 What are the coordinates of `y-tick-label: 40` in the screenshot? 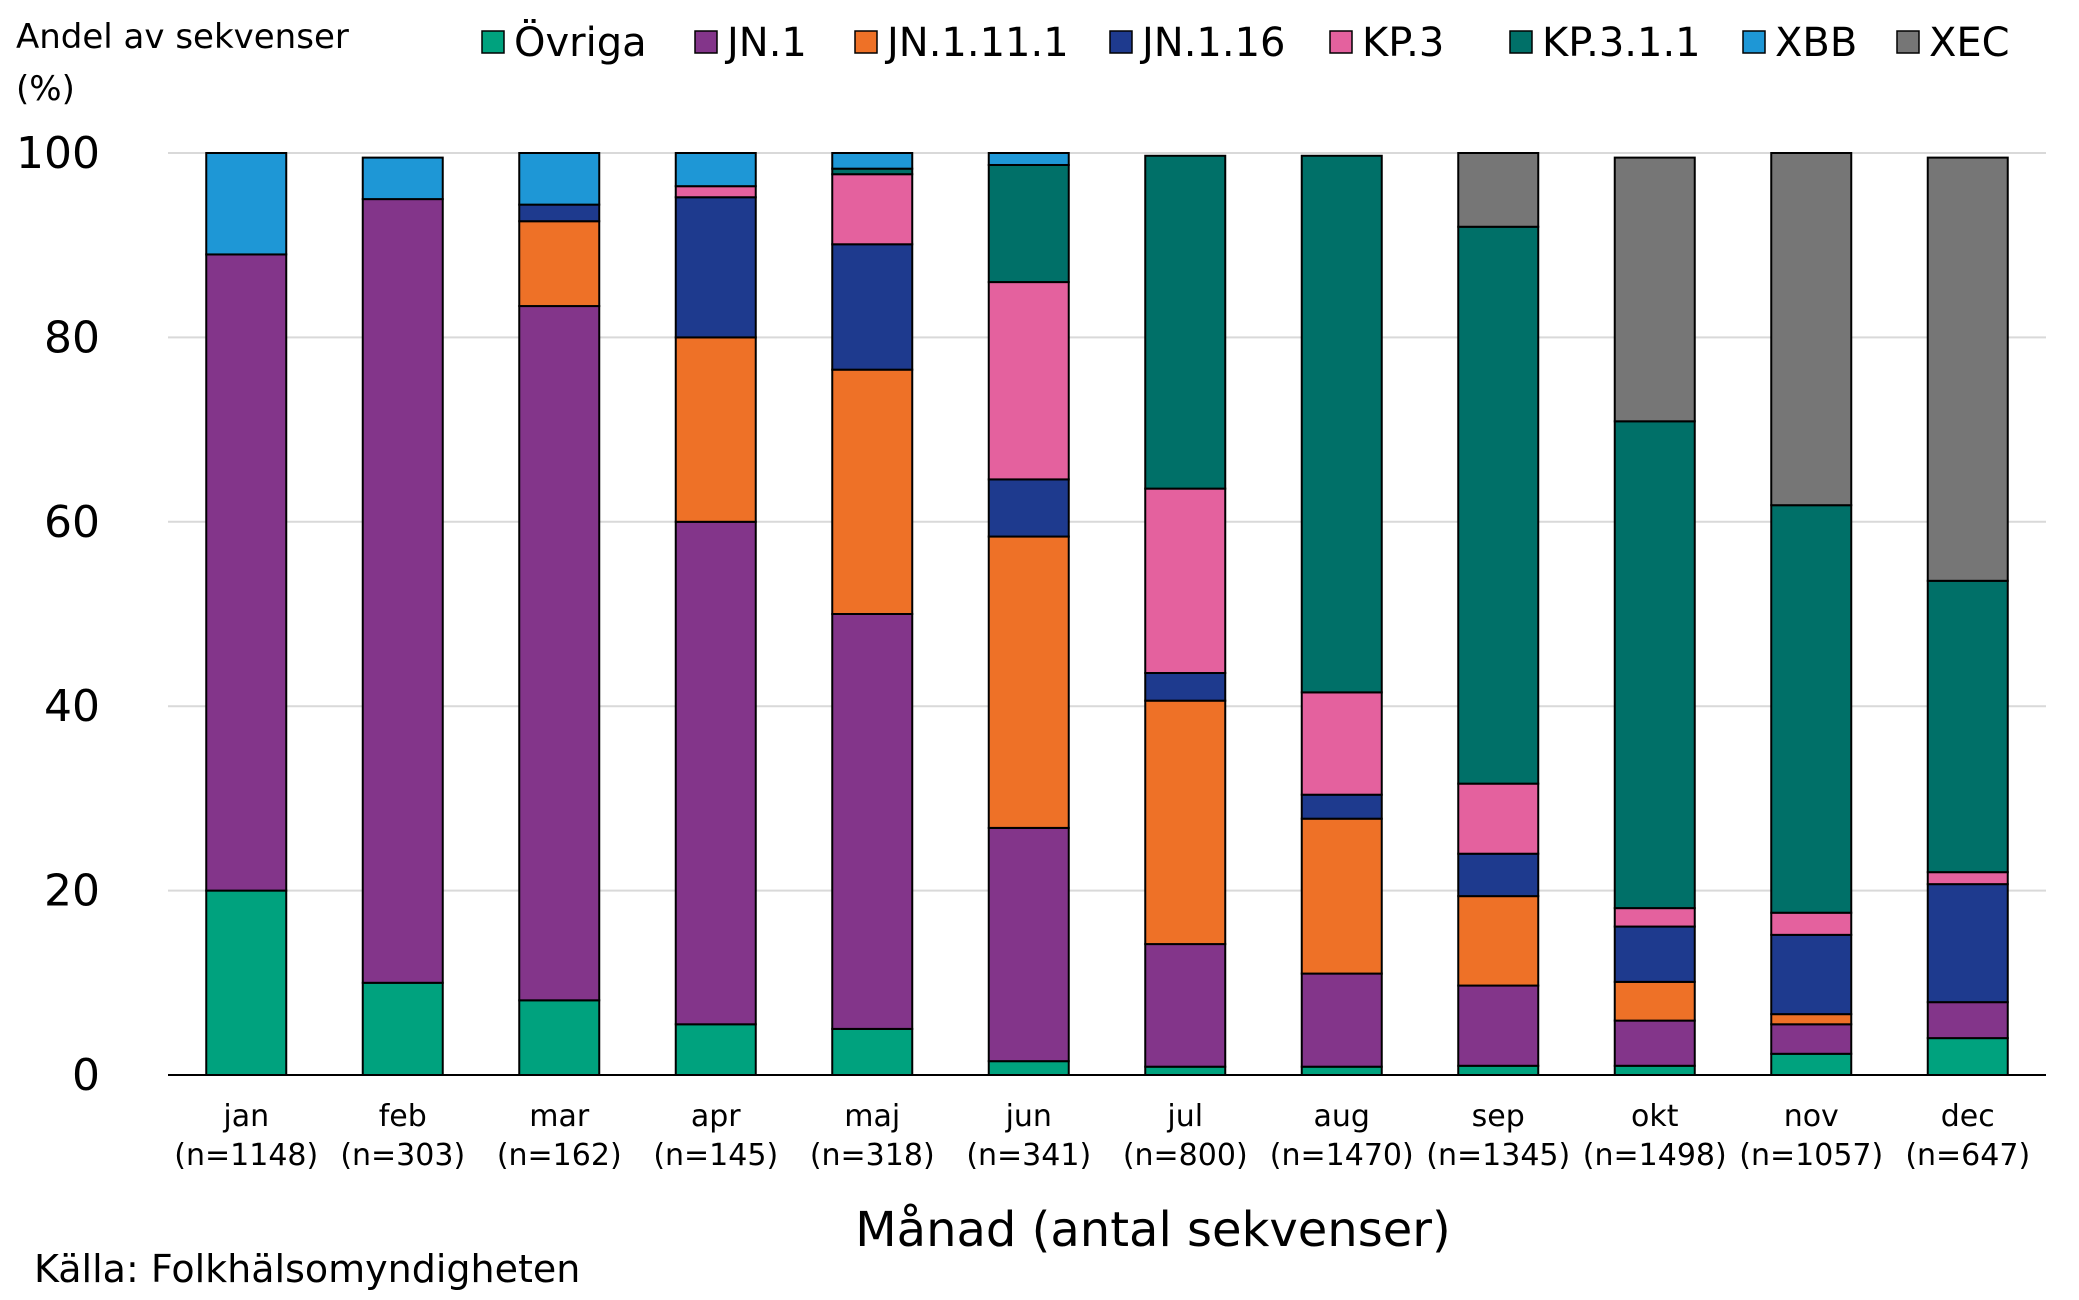 It's located at (72, 706).